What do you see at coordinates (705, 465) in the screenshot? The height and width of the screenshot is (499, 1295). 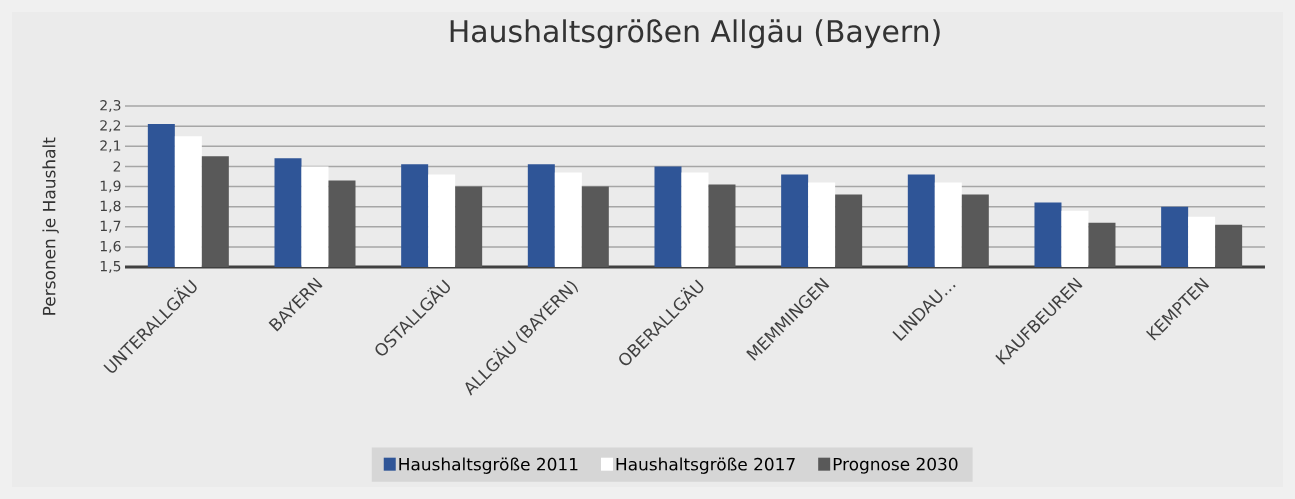 I see `legend-label: Haushaltsgröße 2017` at bounding box center [705, 465].